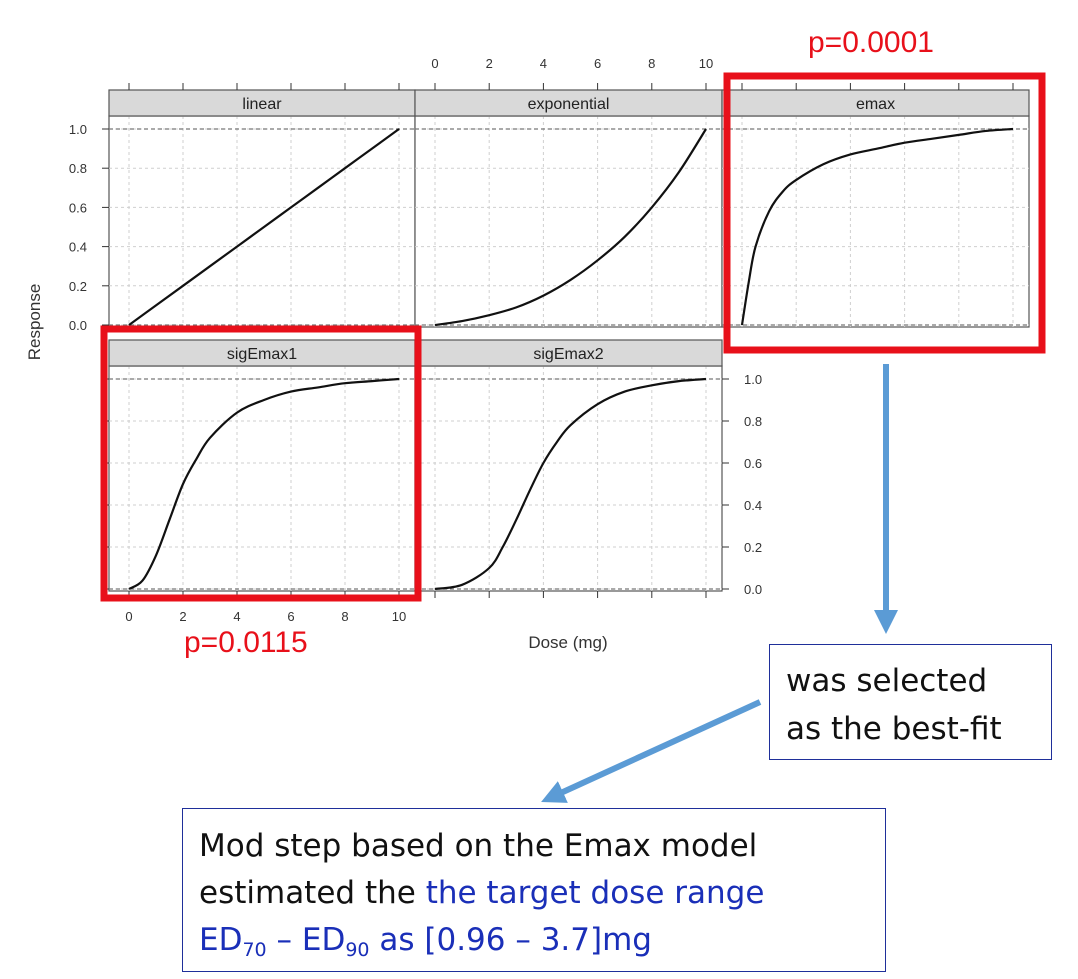 This screenshot has height=979, width=1078. I want to click on tick-label-x-bottom: 8, so click(344, 616).